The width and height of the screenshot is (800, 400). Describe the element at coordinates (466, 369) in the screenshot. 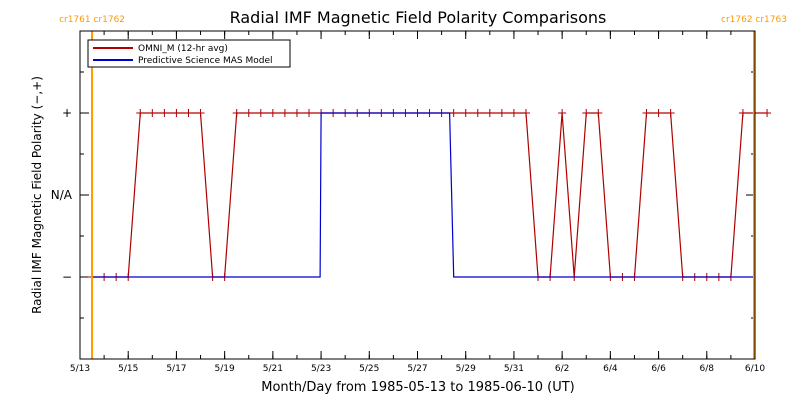

I see `x-tick-label: 5/29` at that location.